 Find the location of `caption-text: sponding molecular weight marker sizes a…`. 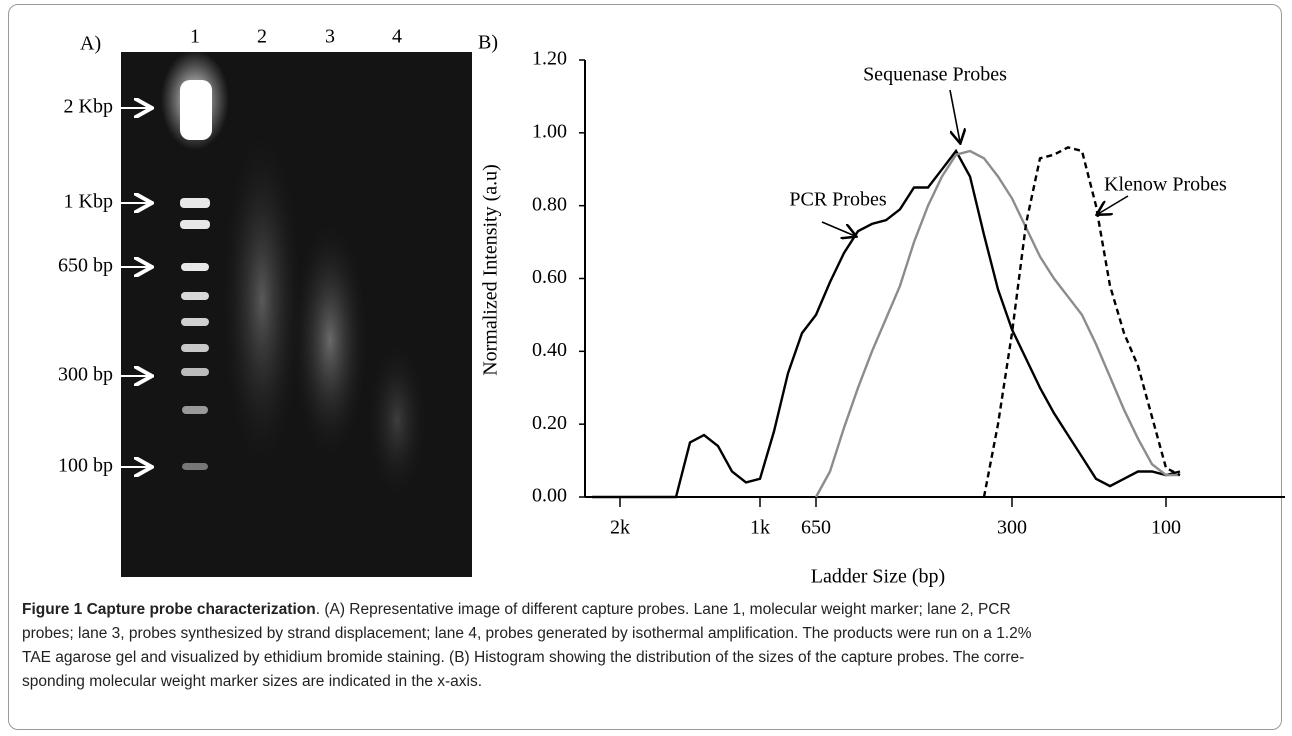

caption-text: sponding molecular weight marker sizes a… is located at coordinates (252, 681).